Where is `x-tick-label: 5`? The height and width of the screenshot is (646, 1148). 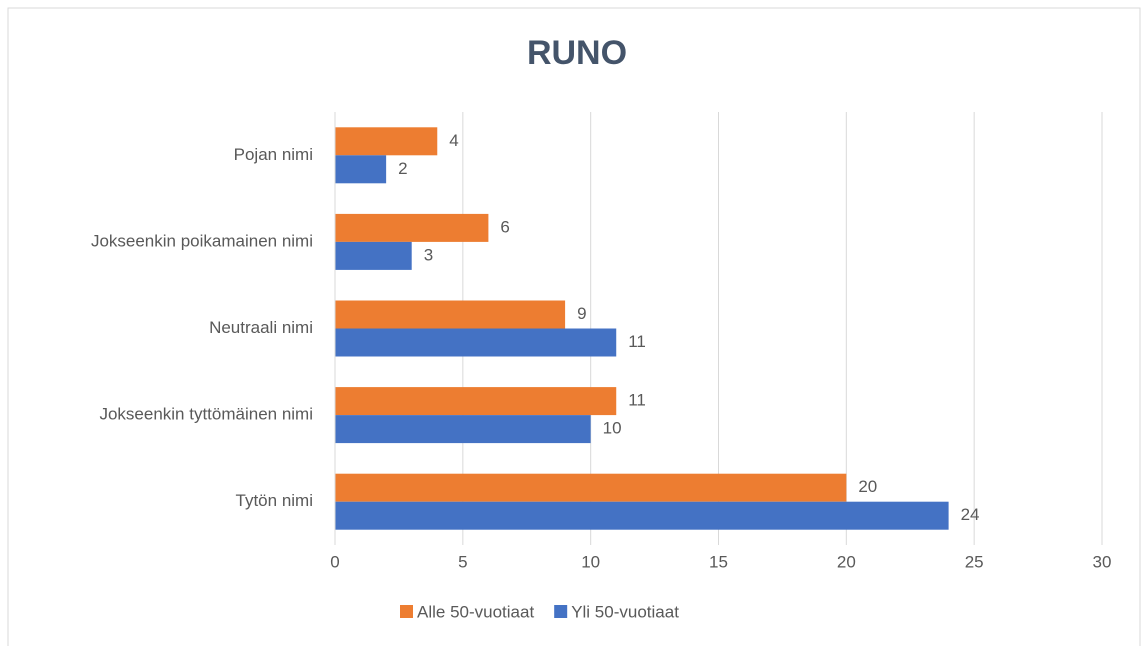
x-tick-label: 5 is located at coordinates (462, 561).